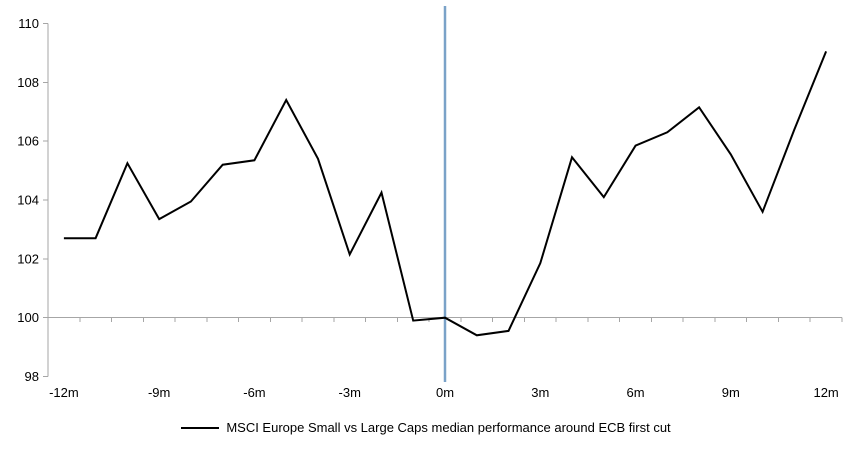 The height and width of the screenshot is (450, 852). I want to click on legend-line-sample, so click(200, 427).